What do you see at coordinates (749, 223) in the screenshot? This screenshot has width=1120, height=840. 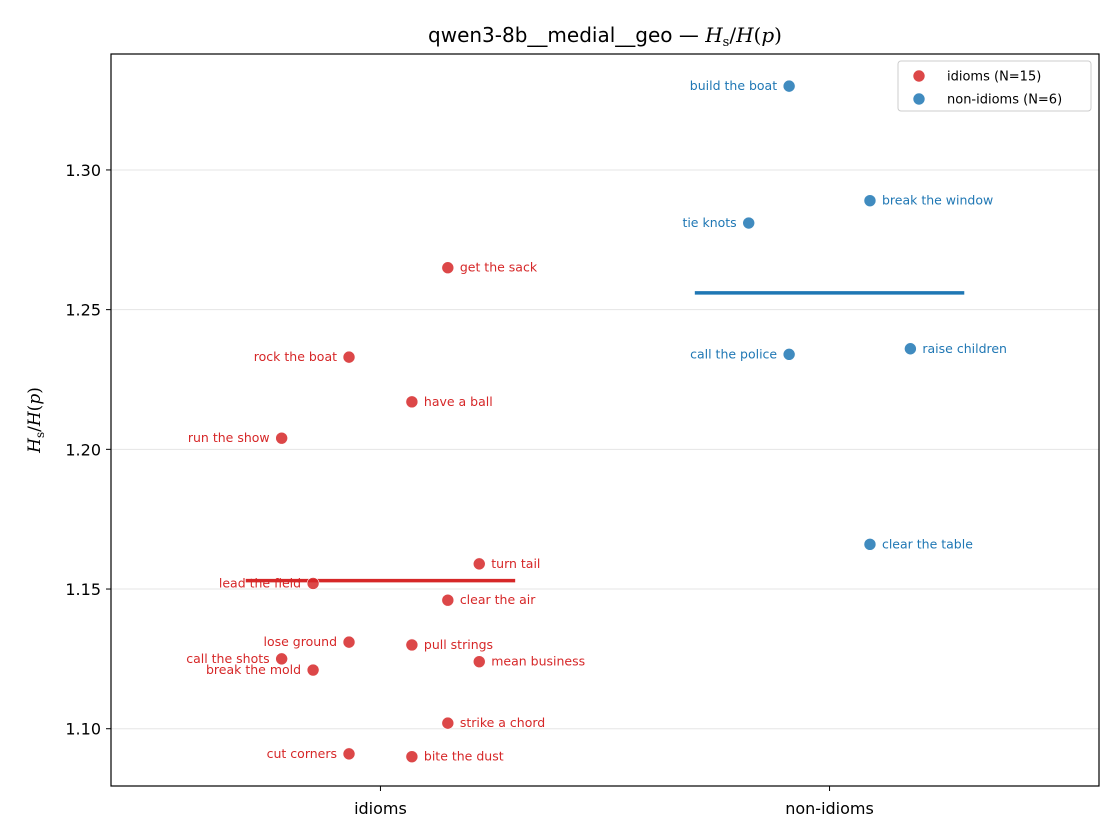 I see `point-tie-knots` at bounding box center [749, 223].